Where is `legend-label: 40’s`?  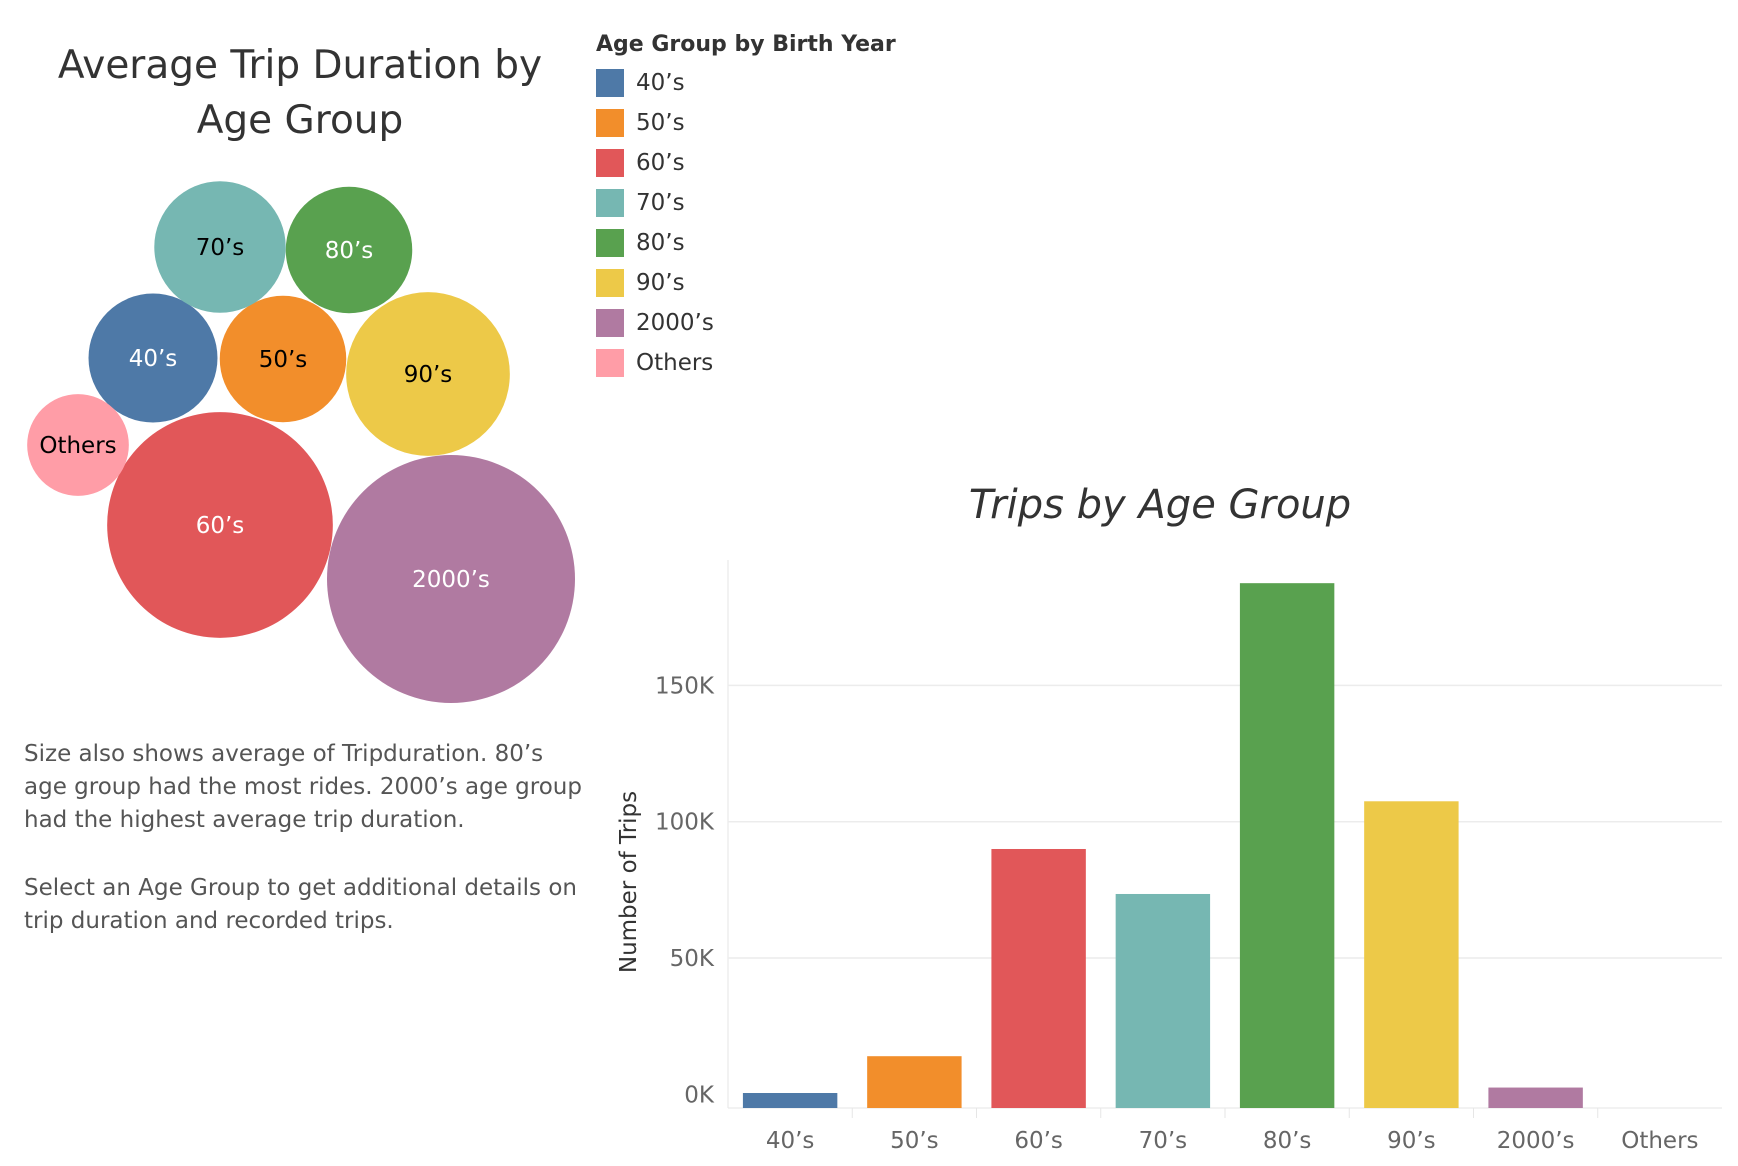 legend-label: 40’s is located at coordinates (660, 83).